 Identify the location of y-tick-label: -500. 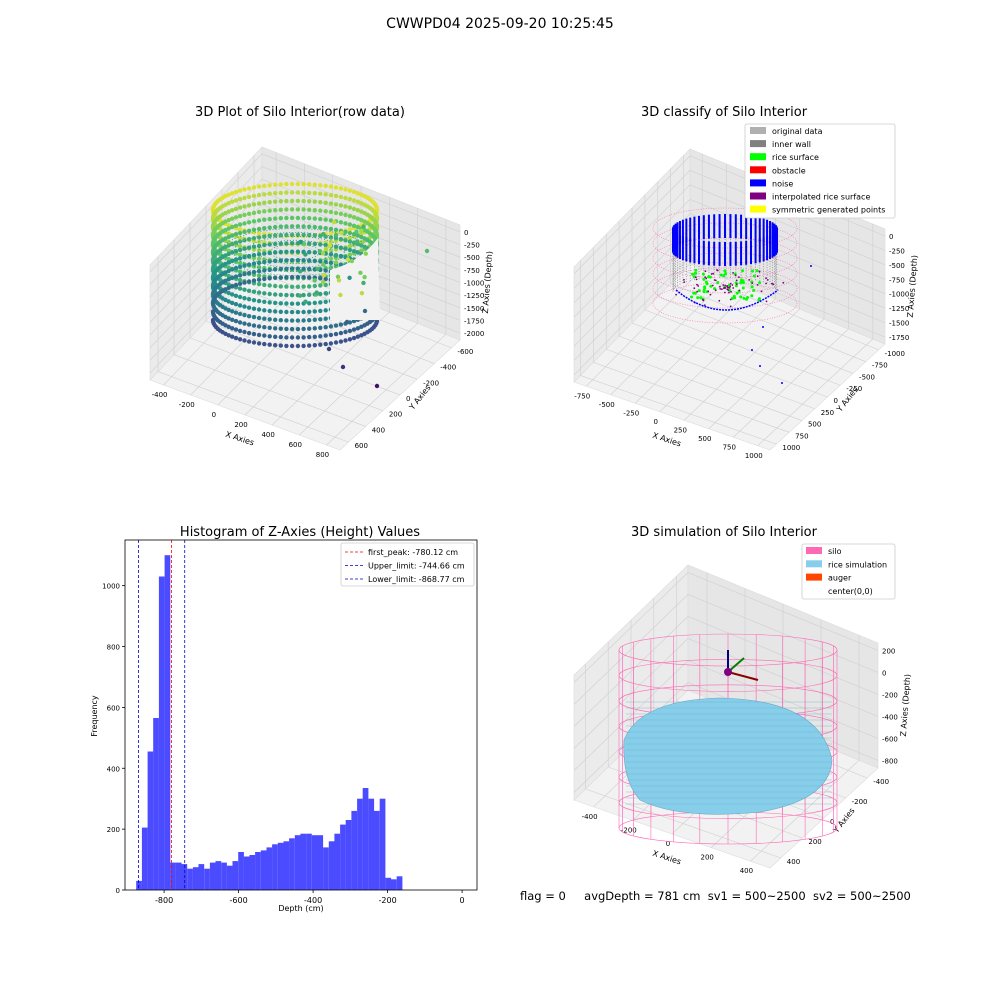
(867, 377).